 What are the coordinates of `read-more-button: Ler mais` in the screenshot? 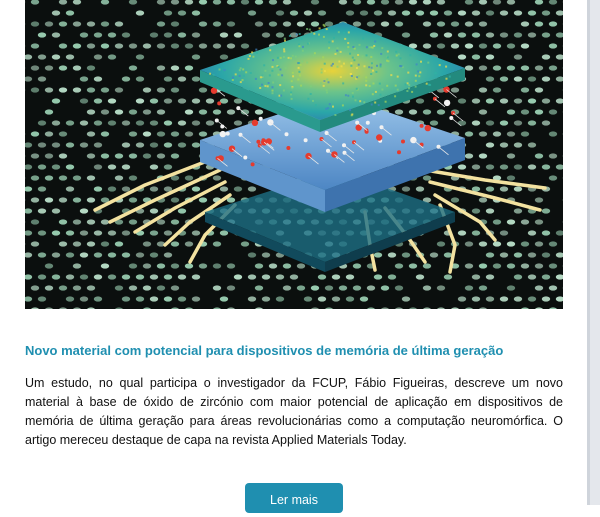 It's located at (294, 498).